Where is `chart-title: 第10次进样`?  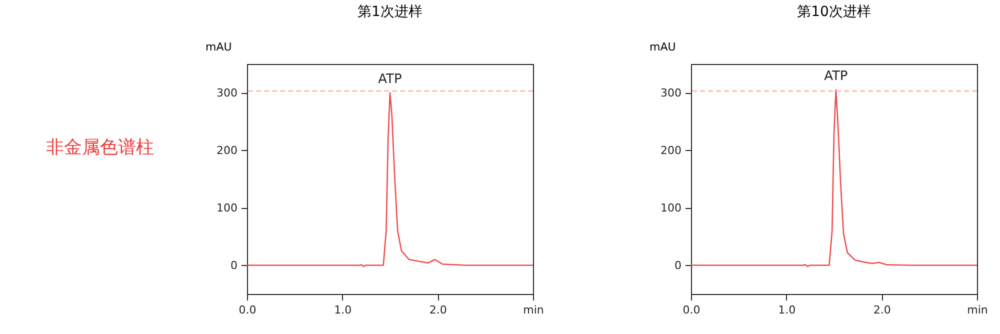 chart-title: 第10次进样 is located at coordinates (834, 12).